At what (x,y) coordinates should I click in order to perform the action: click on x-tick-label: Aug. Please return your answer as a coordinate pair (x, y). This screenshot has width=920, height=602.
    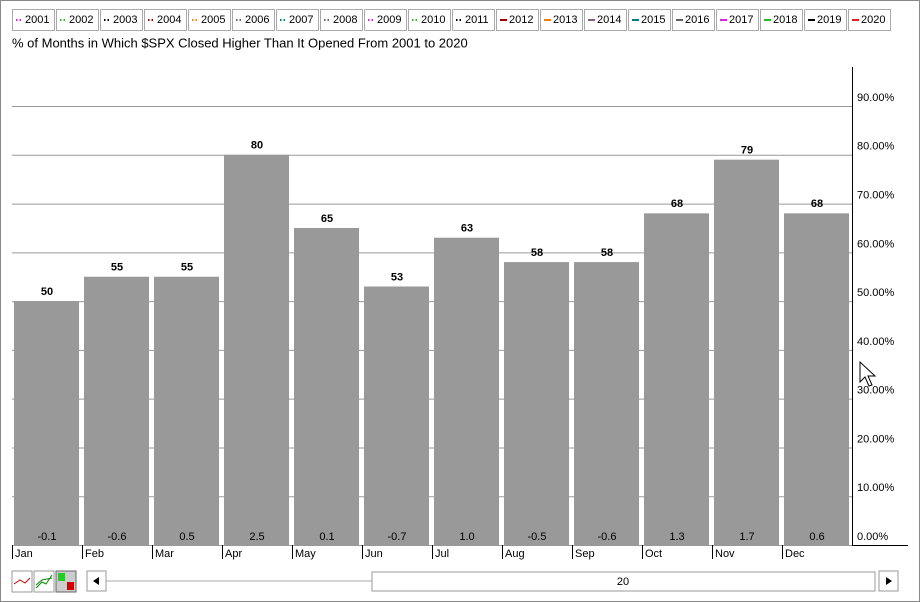
    Looking at the image, I should click on (515, 554).